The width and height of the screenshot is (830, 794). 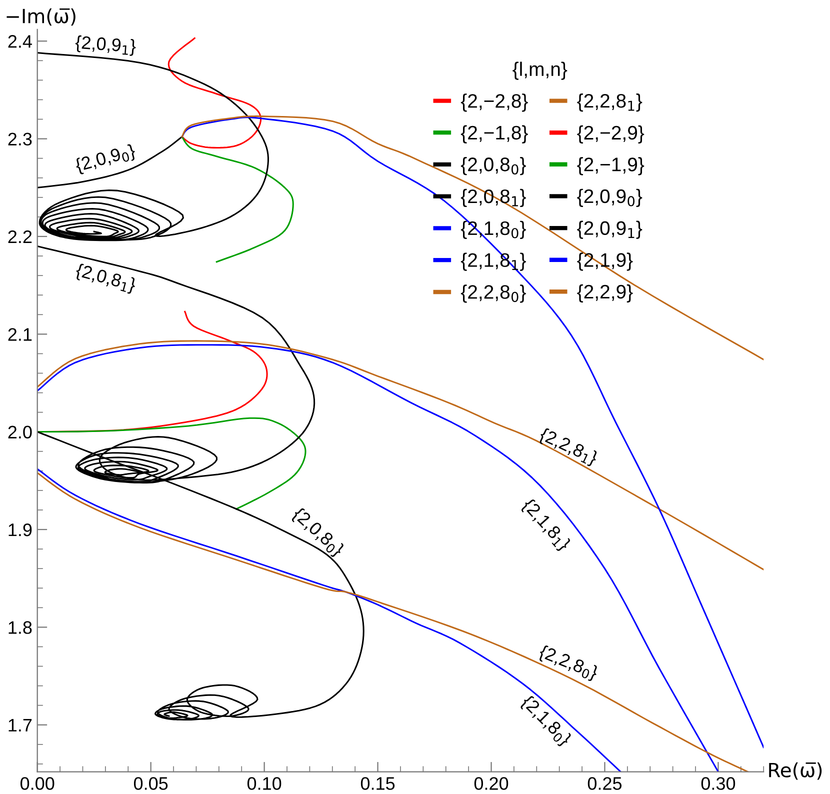 What do you see at coordinates (20, 725) in the screenshot?
I see `y-tick-label: 1.7` at bounding box center [20, 725].